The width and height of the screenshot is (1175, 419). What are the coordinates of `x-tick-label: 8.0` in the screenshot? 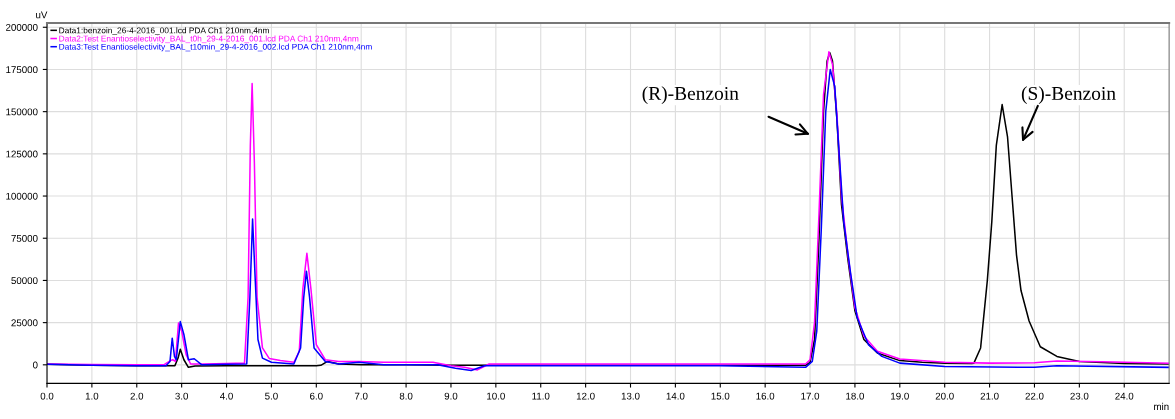 It's located at (406, 396).